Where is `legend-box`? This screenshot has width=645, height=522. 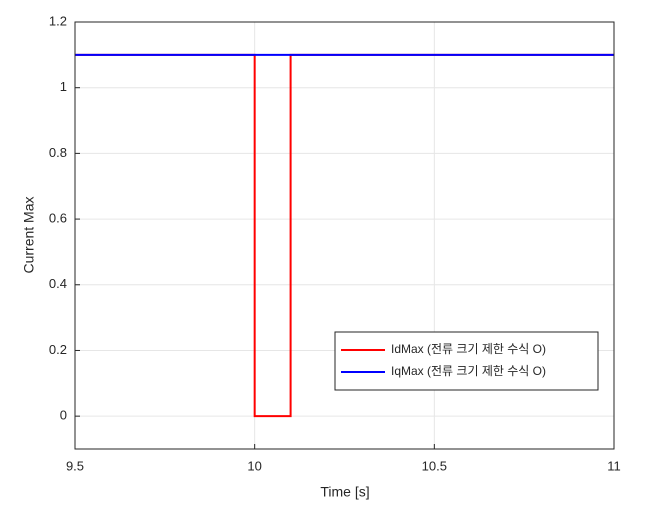 legend-box is located at coordinates (466, 361).